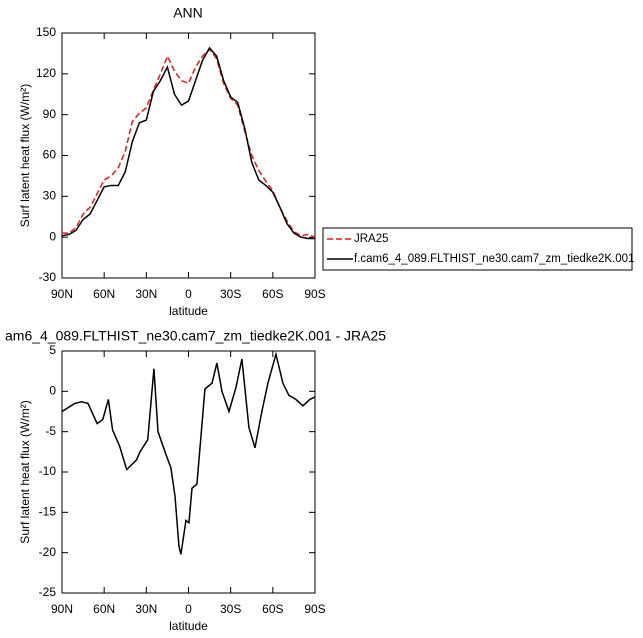  What do you see at coordinates (48, 552) in the screenshot?
I see `y-tick-label: -20` at bounding box center [48, 552].